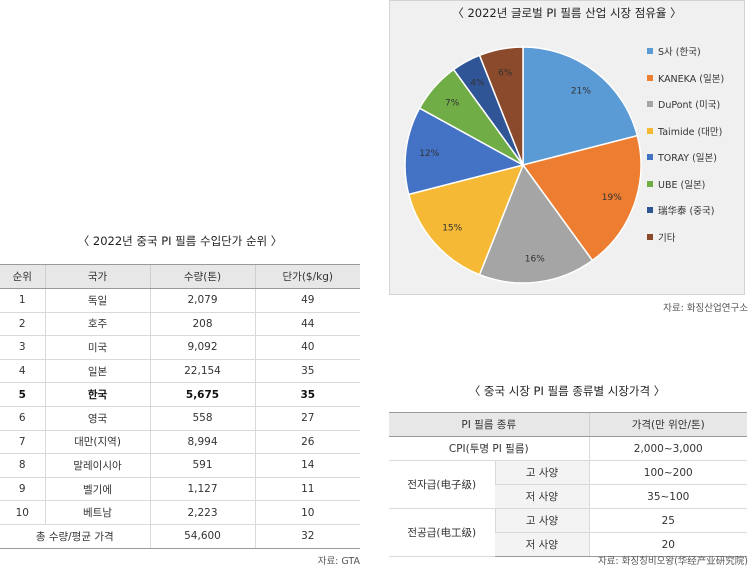 This screenshot has width=750, height=572. I want to click on legend-label: UBE (일본), so click(682, 185).